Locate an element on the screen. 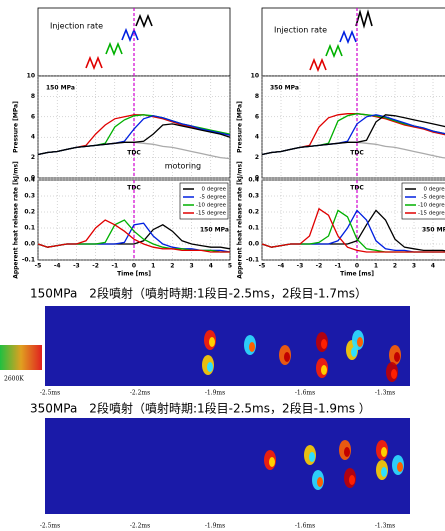  image-strip is located at coordinates (227, 466).